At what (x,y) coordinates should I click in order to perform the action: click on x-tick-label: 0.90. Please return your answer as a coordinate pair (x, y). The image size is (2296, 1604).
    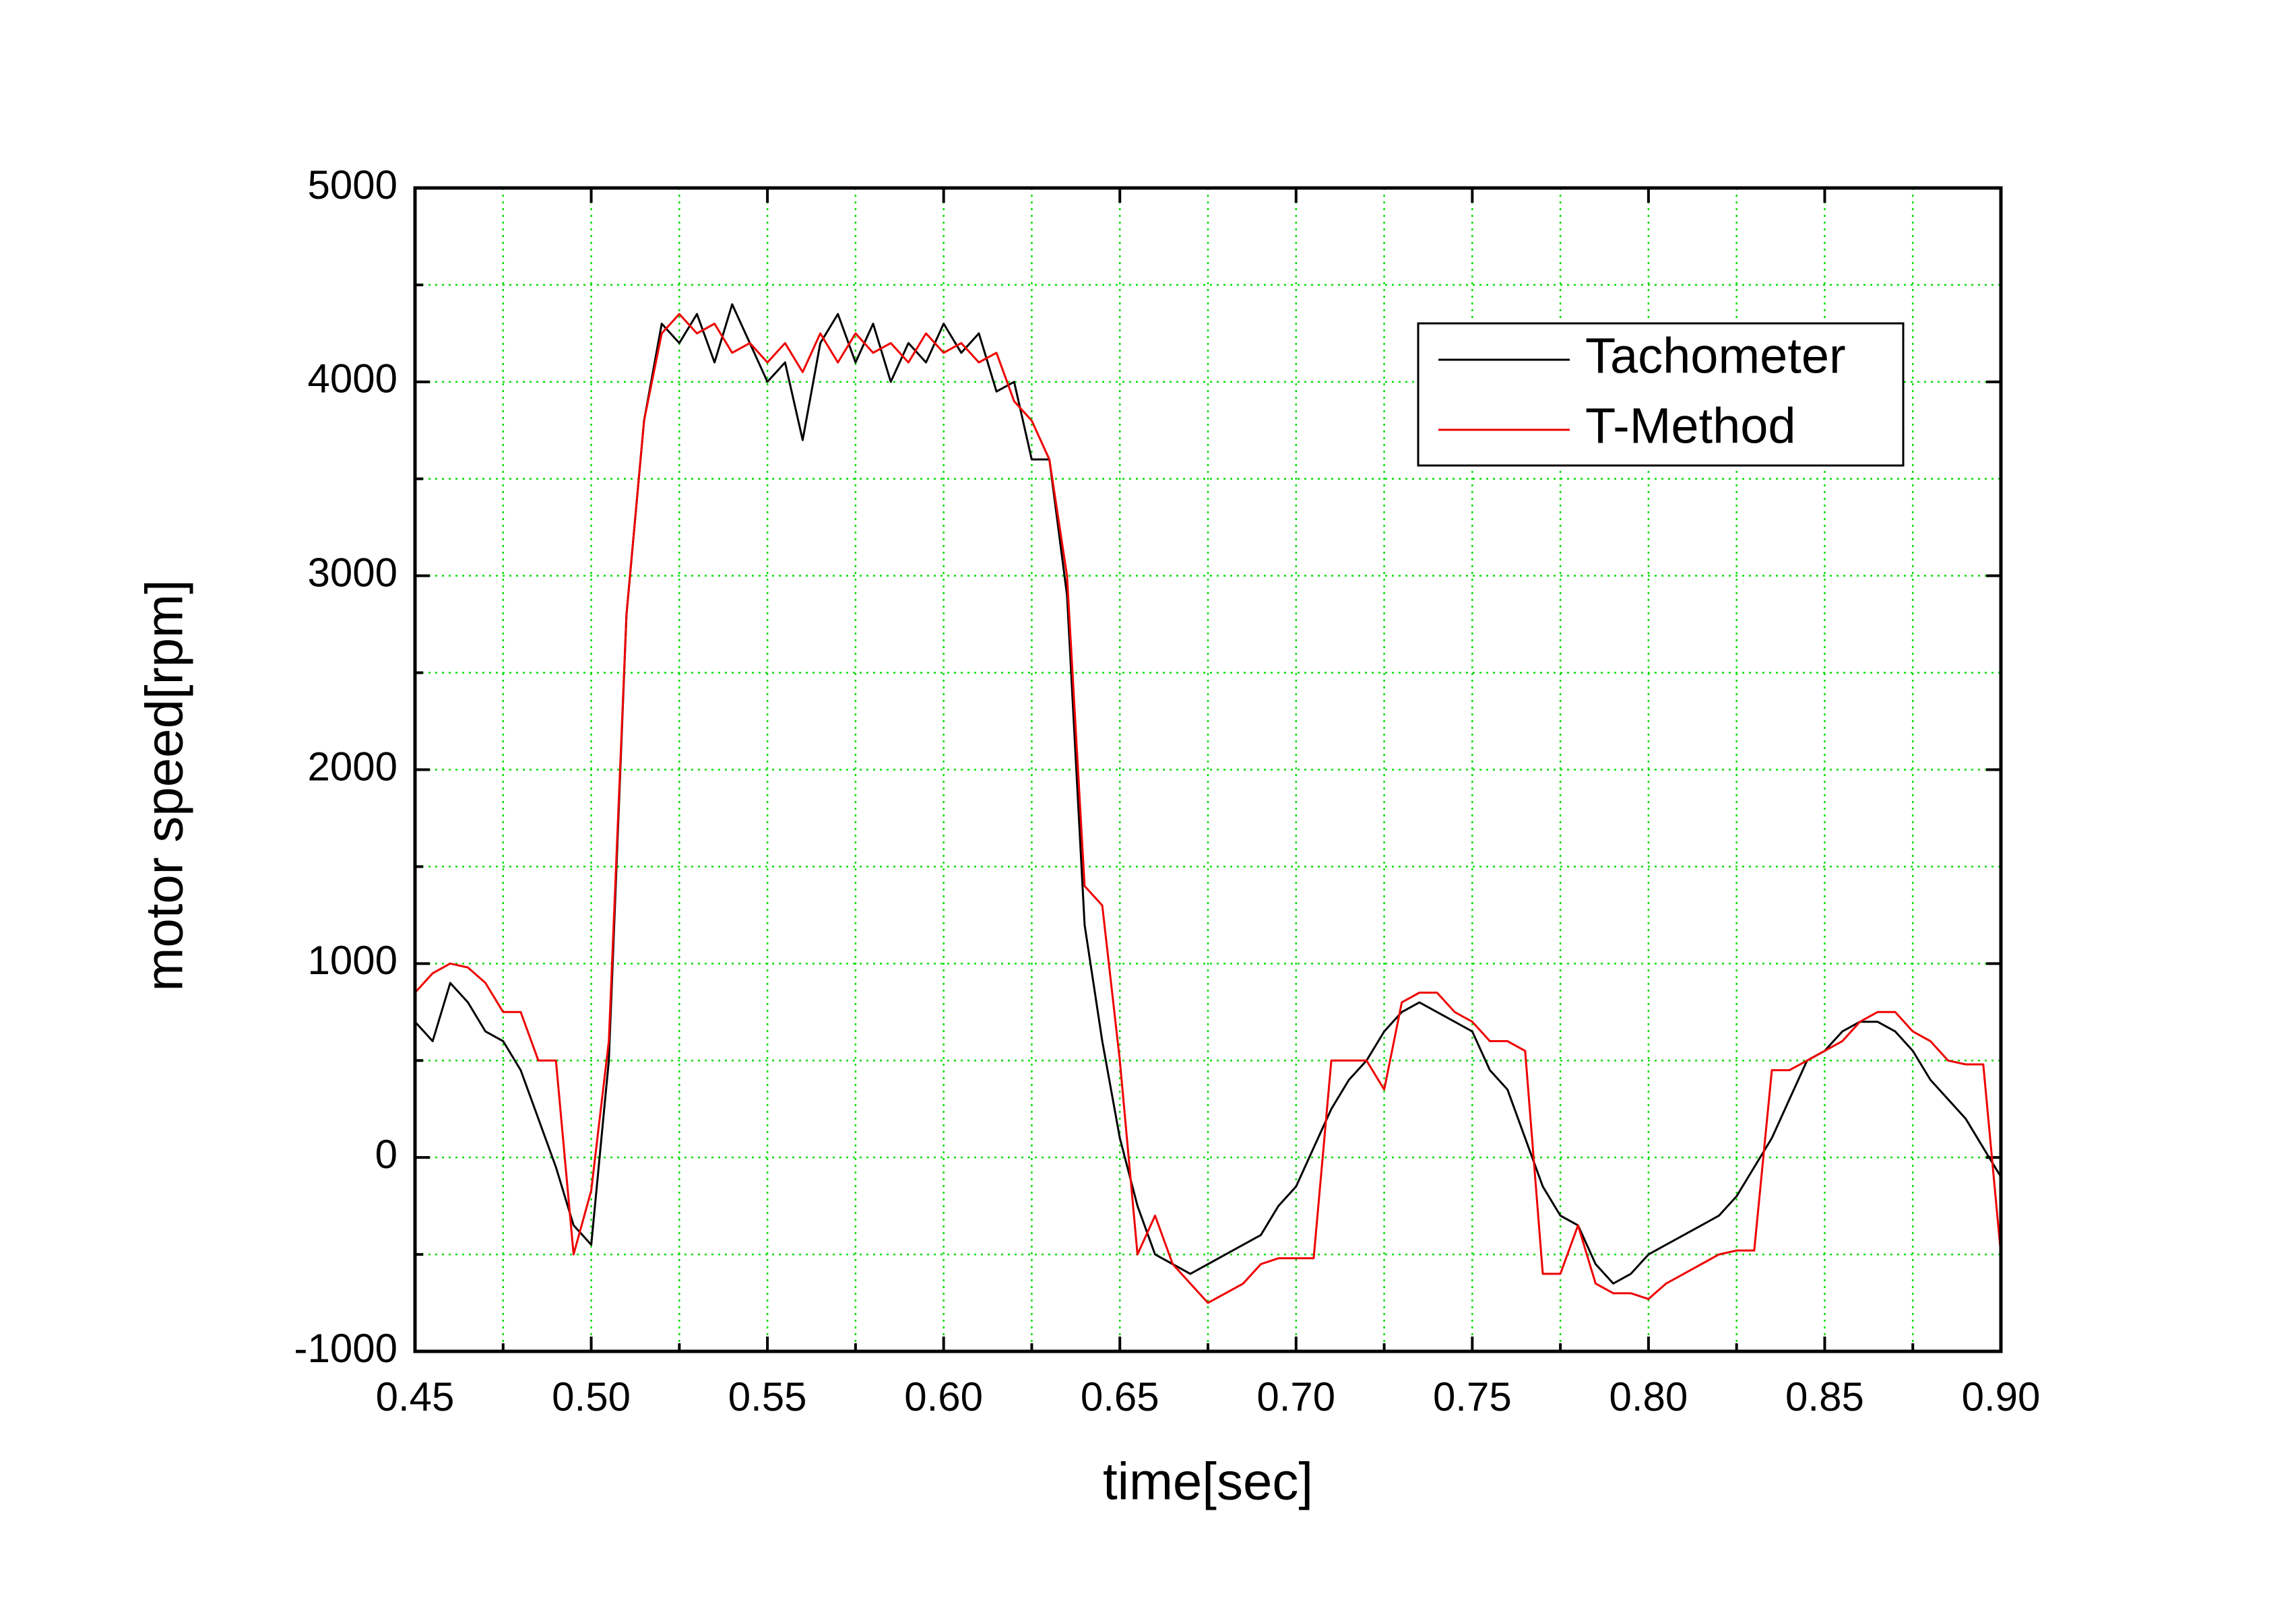
    Looking at the image, I should click on (2001, 1397).